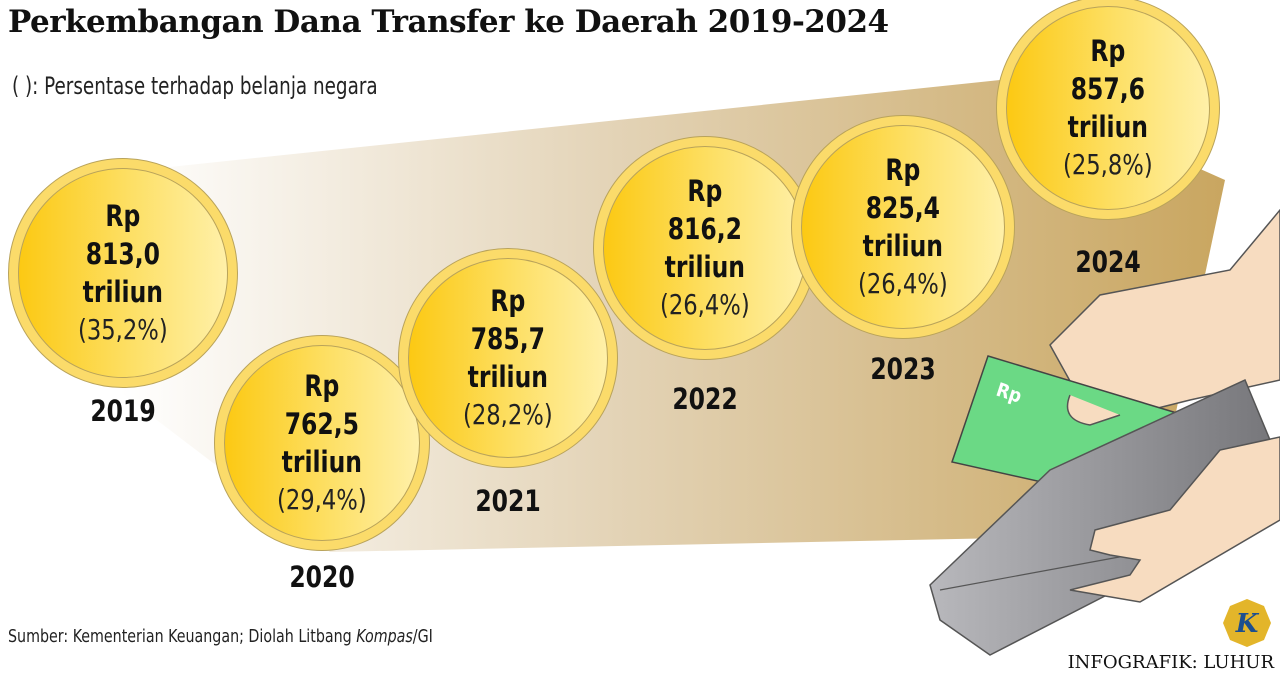 Image resolution: width=1280 pixels, height=679 pixels. I want to click on coin-2020: Rp 762,5 triliun (29,4%), so click(322, 443).